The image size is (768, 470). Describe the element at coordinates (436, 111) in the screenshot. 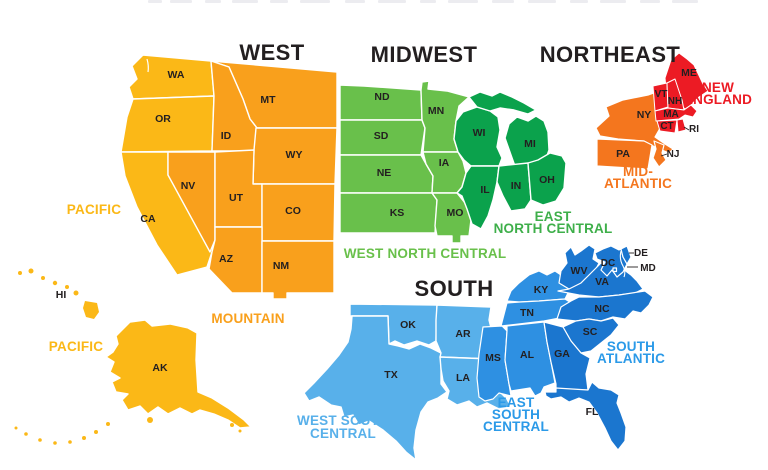

I see `state-label-mn: MN` at that location.